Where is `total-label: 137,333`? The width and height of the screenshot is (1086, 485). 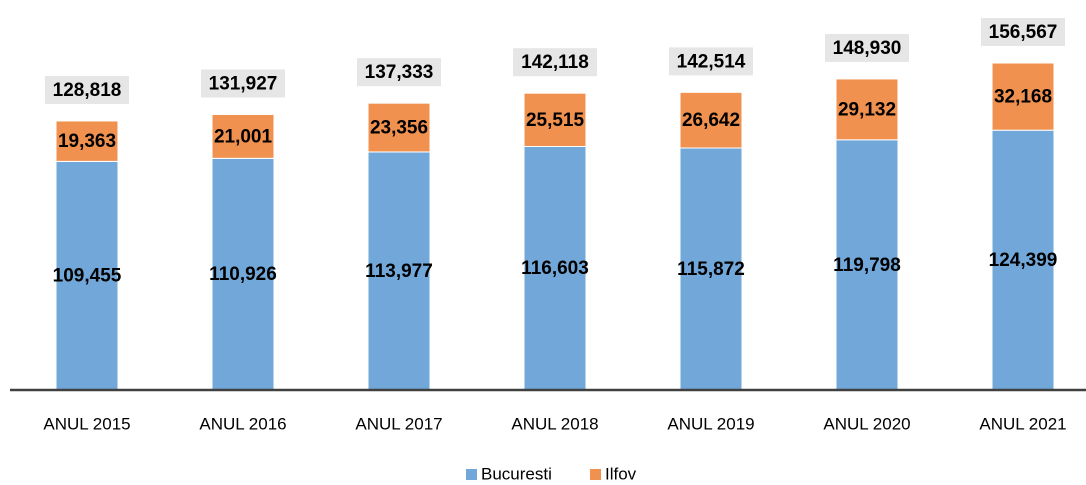 total-label: 137,333 is located at coordinates (399, 72).